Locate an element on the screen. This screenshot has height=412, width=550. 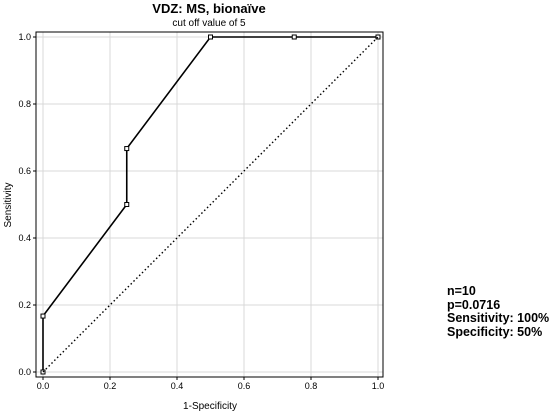
y-tick-label: 0.0 is located at coordinates (24, 372).